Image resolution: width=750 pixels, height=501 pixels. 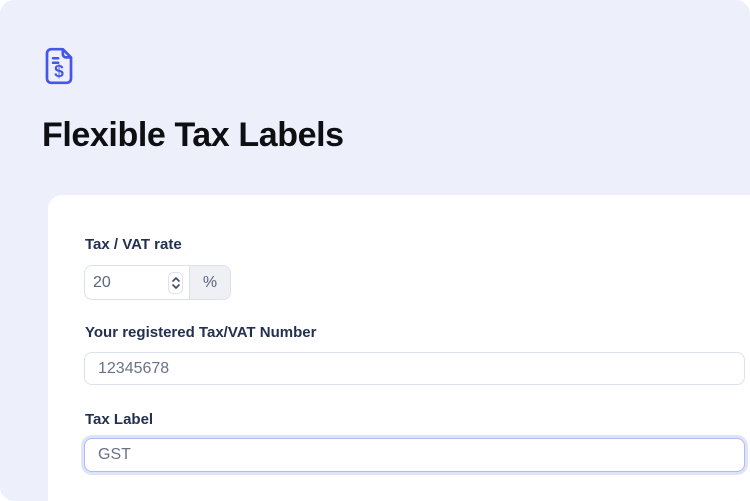 I want to click on invoice-dollar-icon: $, so click(x=59, y=66).